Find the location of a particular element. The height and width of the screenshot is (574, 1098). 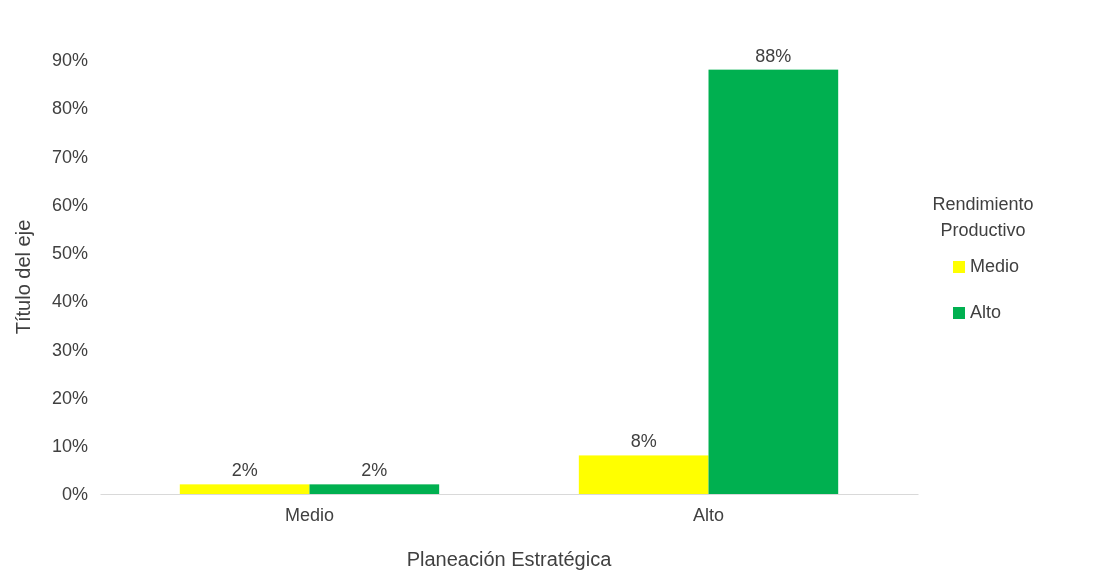

y-tick-label: 90% is located at coordinates (69, 60).